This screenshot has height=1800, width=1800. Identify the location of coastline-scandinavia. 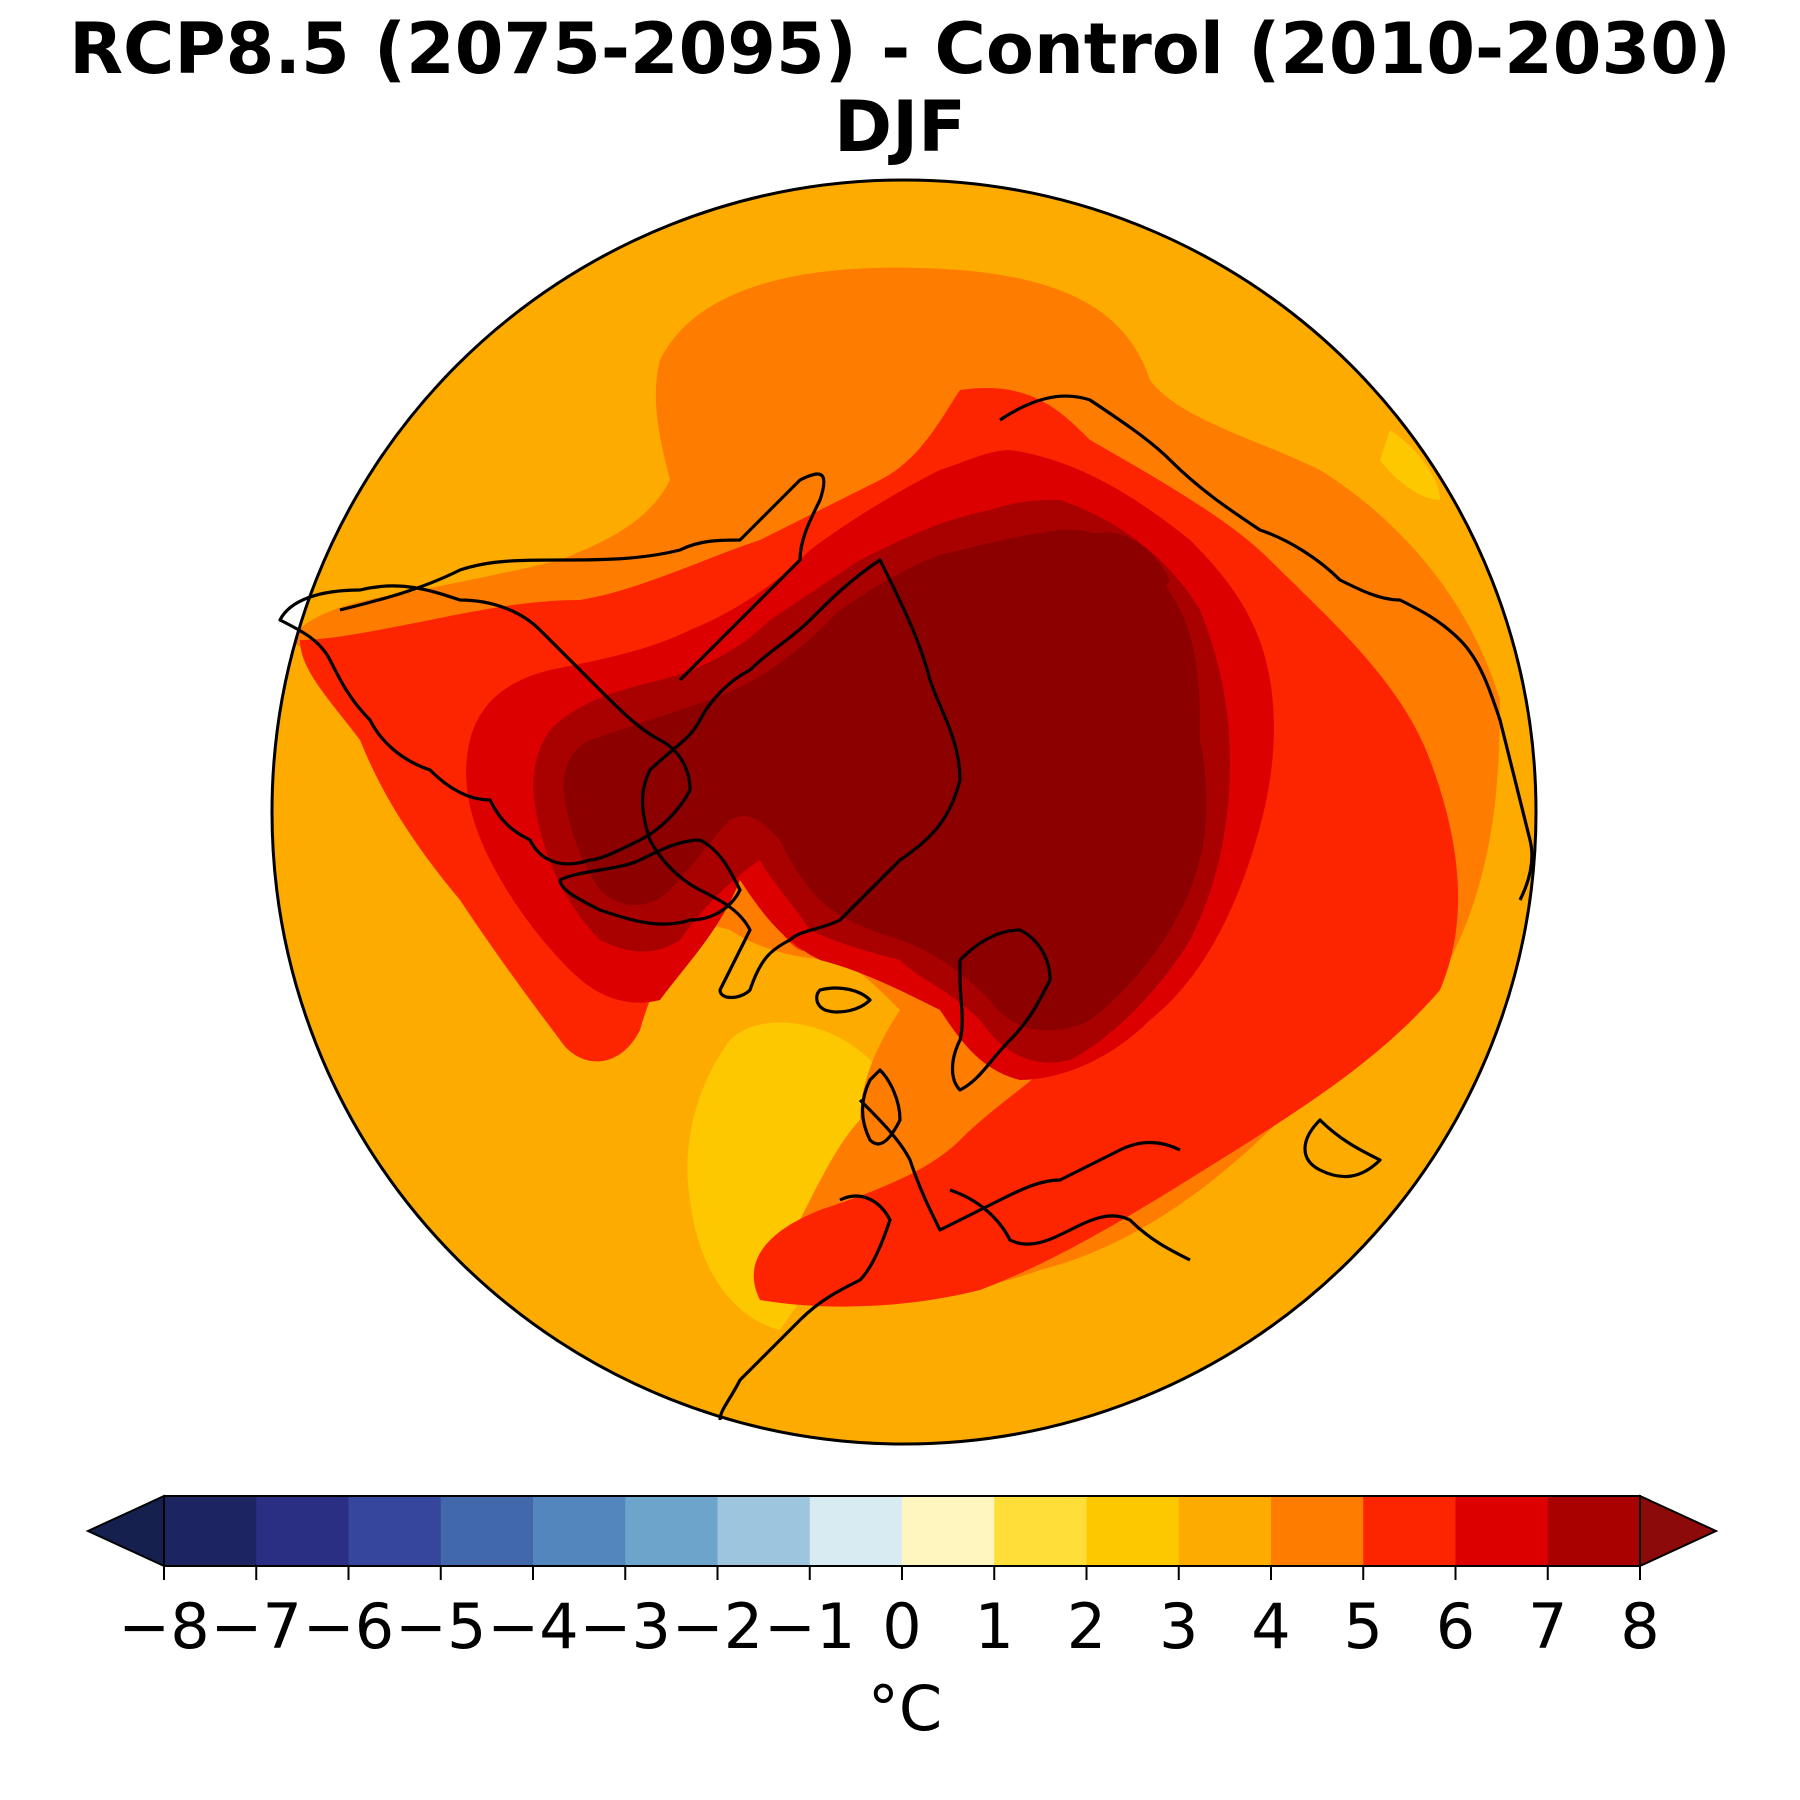
(1001, 1010).